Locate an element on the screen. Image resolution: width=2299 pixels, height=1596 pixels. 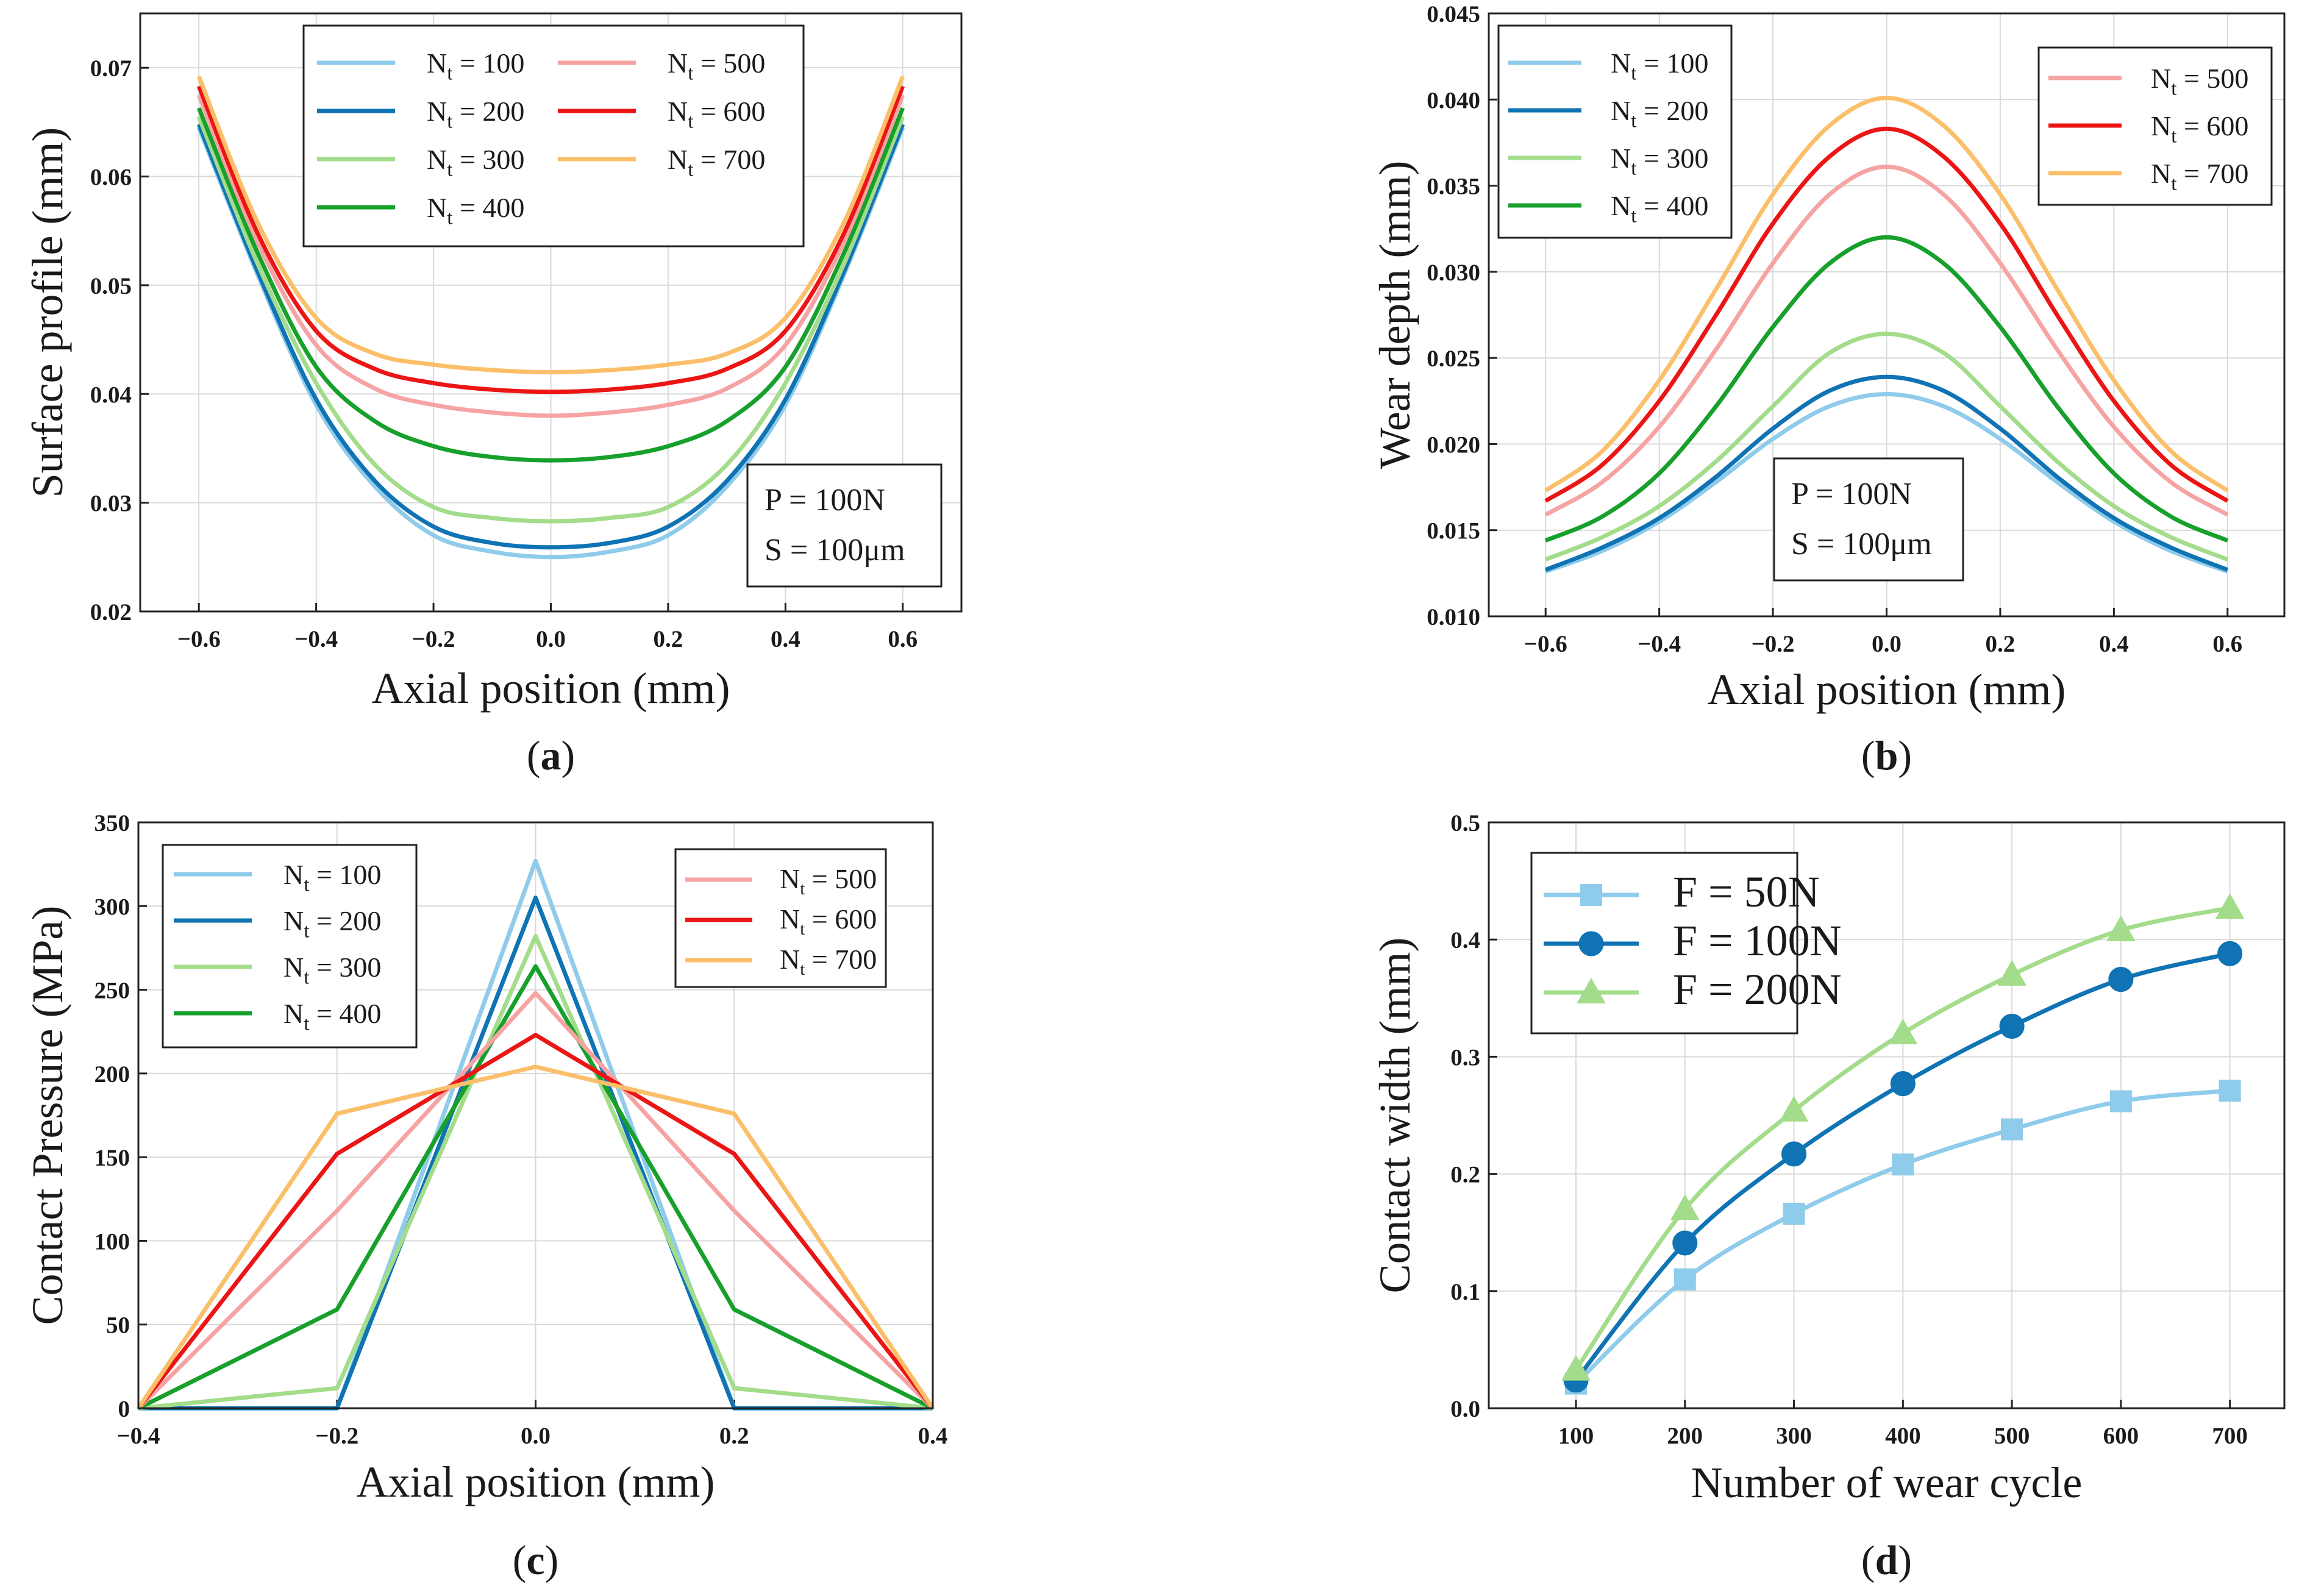
y-tick-label: 0.020 is located at coordinates (1453, 445).